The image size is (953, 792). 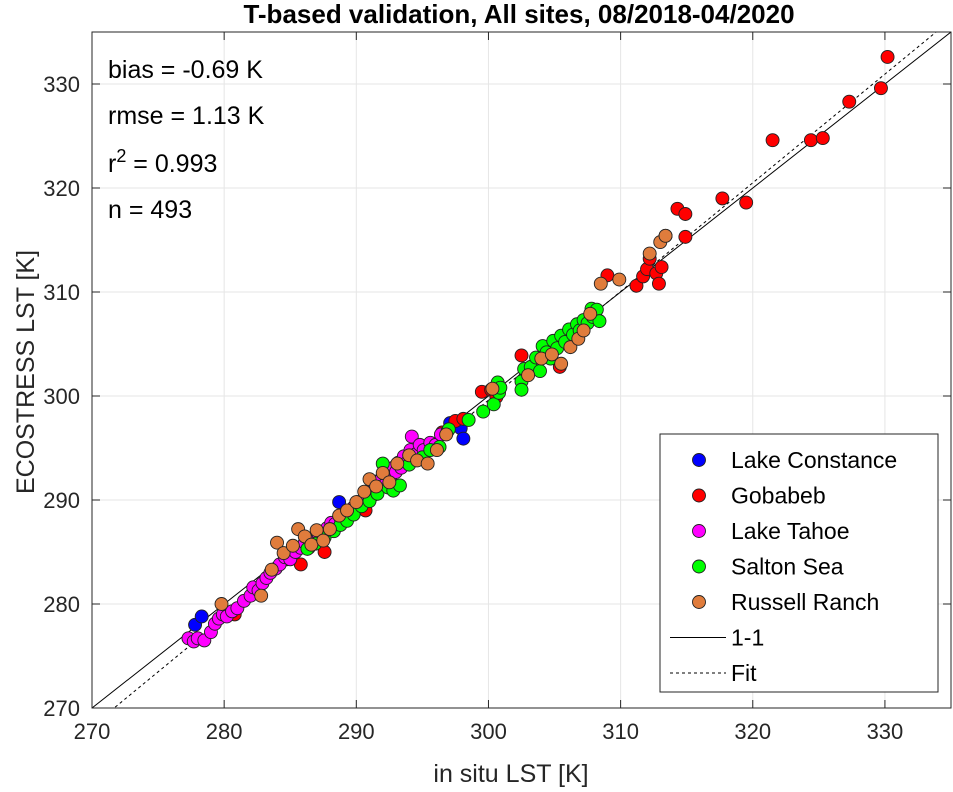 I want to click on legend-label: Fit, so click(x=744, y=673).